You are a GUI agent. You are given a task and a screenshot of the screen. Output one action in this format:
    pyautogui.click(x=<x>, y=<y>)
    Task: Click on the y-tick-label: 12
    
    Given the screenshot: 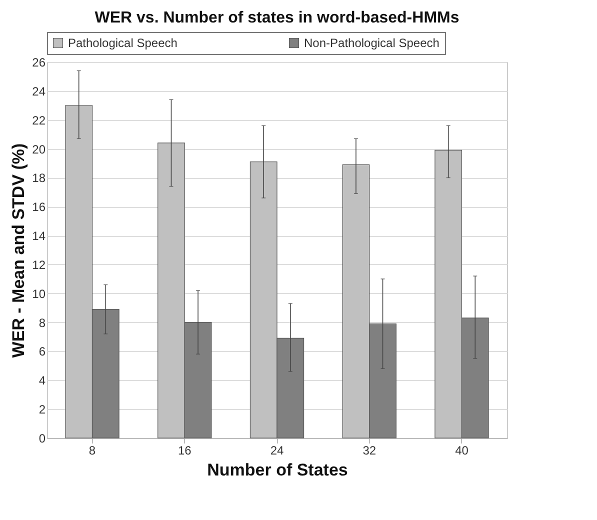 What is the action you would take?
    pyautogui.click(x=39, y=265)
    